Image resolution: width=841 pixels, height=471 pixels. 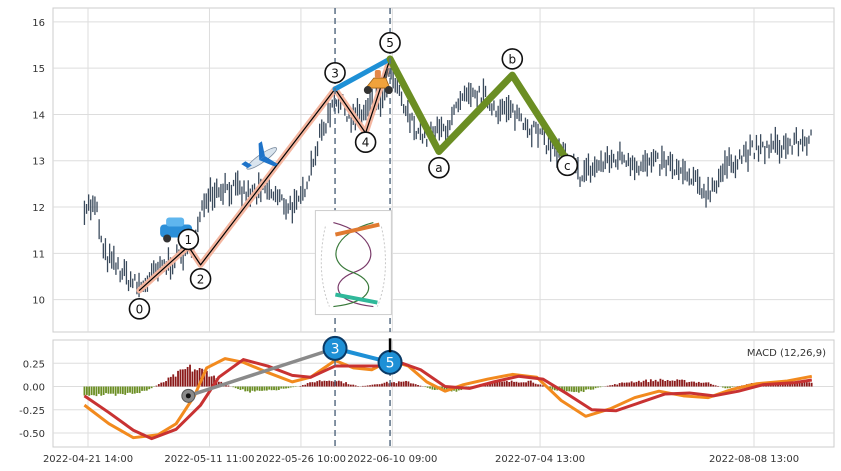 I want to click on macd-y-tick-label: -0.50, so click(x=32, y=434).